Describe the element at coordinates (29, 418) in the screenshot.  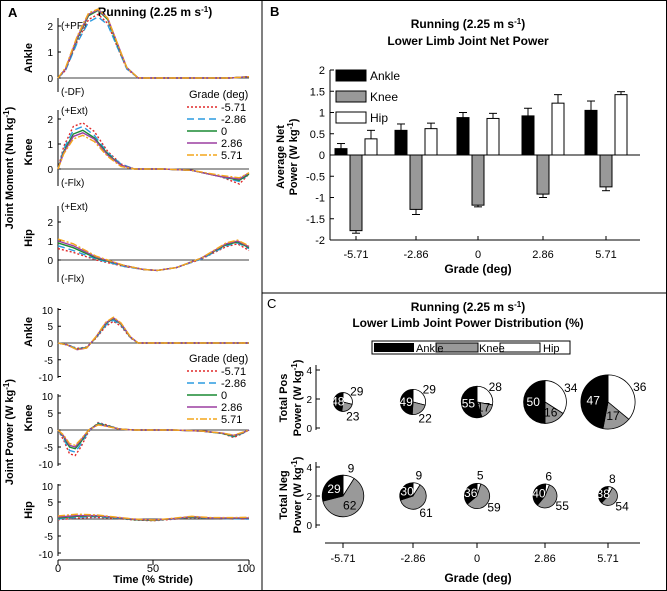
I see `row-label-knee-power: Knee` at that location.